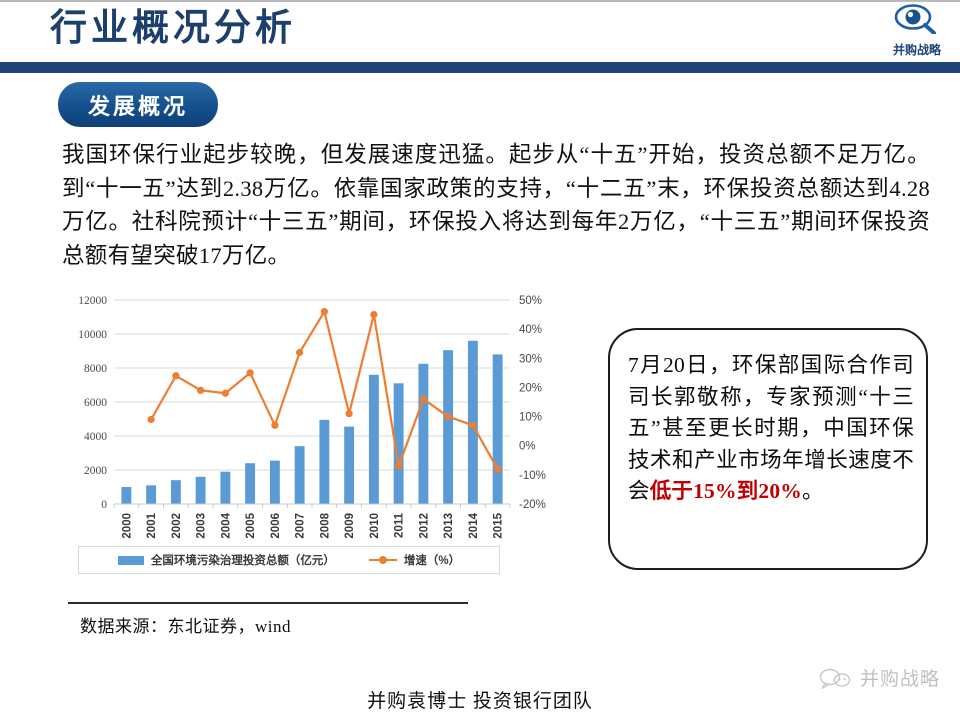 The height and width of the screenshot is (720, 960). What do you see at coordinates (276, 526) in the screenshot?
I see `chart-xtick: 2006` at bounding box center [276, 526].